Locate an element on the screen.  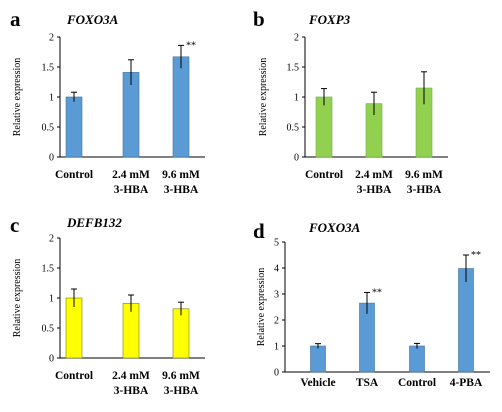
panel-title: DEFB132 is located at coordinates (94, 222).